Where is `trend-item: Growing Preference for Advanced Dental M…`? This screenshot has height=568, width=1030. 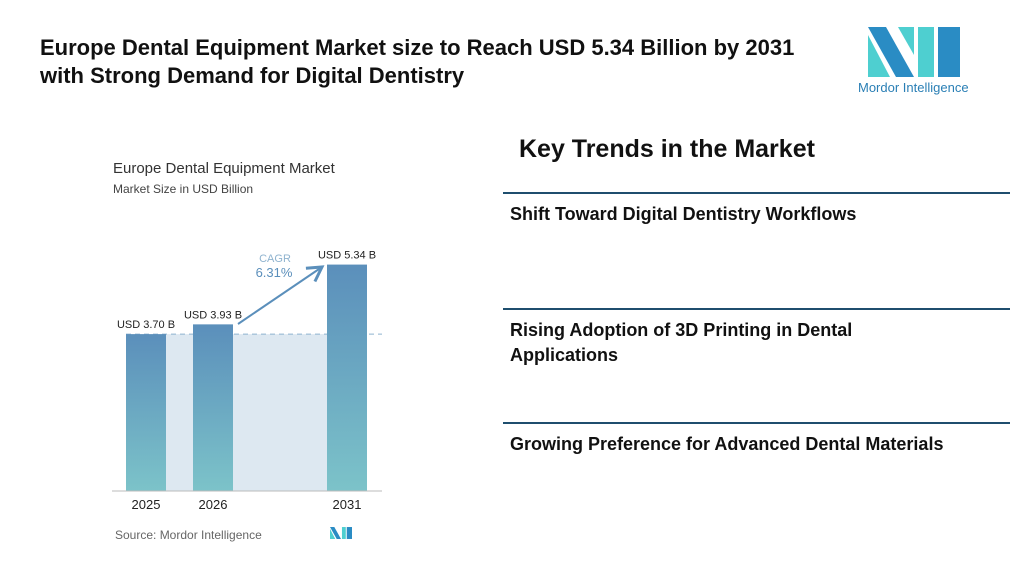 trend-item: Growing Preference for Advanced Dental M… is located at coordinates (727, 444).